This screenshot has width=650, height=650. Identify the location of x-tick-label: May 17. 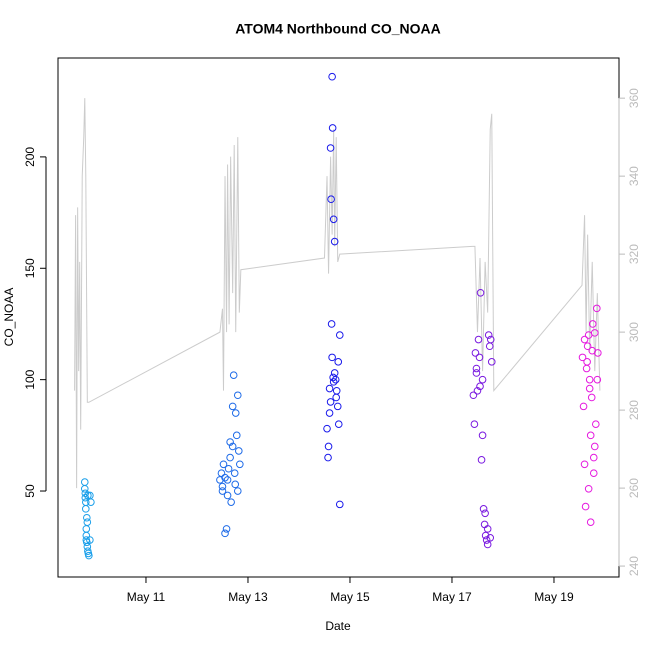
(452, 597).